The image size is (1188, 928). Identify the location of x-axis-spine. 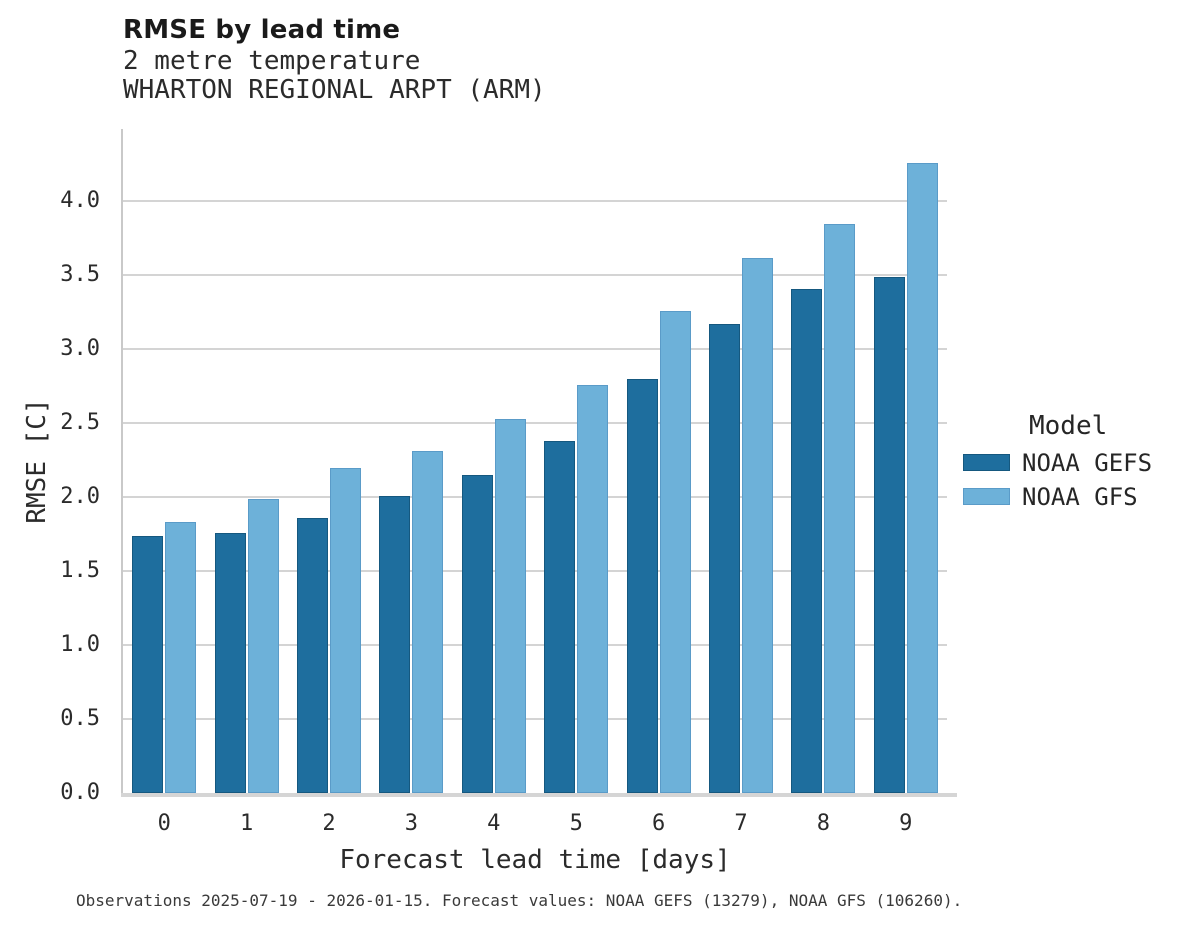
(539, 795).